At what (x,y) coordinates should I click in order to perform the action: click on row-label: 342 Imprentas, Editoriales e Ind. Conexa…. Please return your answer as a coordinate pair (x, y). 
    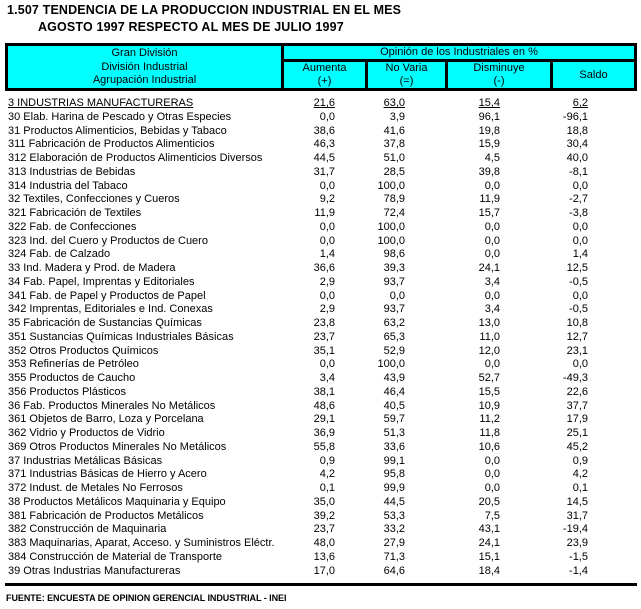
    Looking at the image, I should click on (110, 309).